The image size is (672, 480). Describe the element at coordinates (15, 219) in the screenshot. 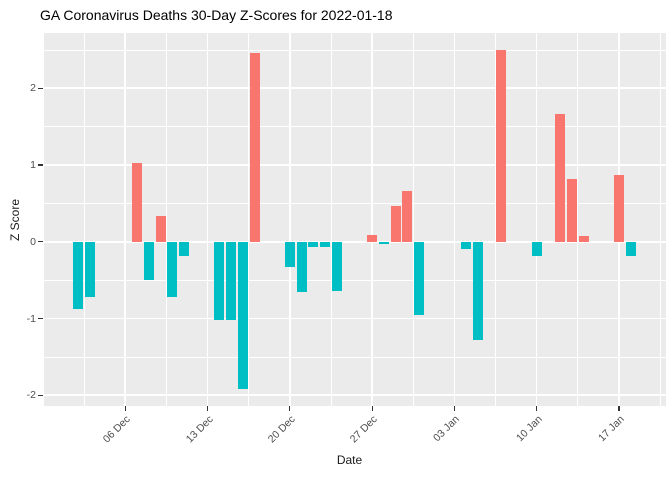

I see `y-axis-title: Z Score` at that location.